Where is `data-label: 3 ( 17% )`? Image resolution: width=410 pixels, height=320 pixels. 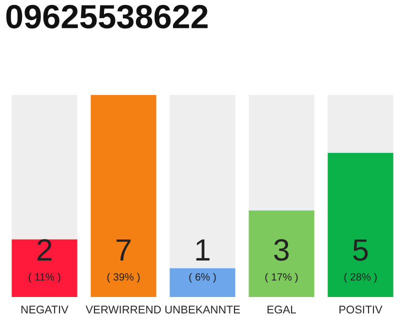 data-label: 3 ( 17% ) is located at coordinates (281, 261).